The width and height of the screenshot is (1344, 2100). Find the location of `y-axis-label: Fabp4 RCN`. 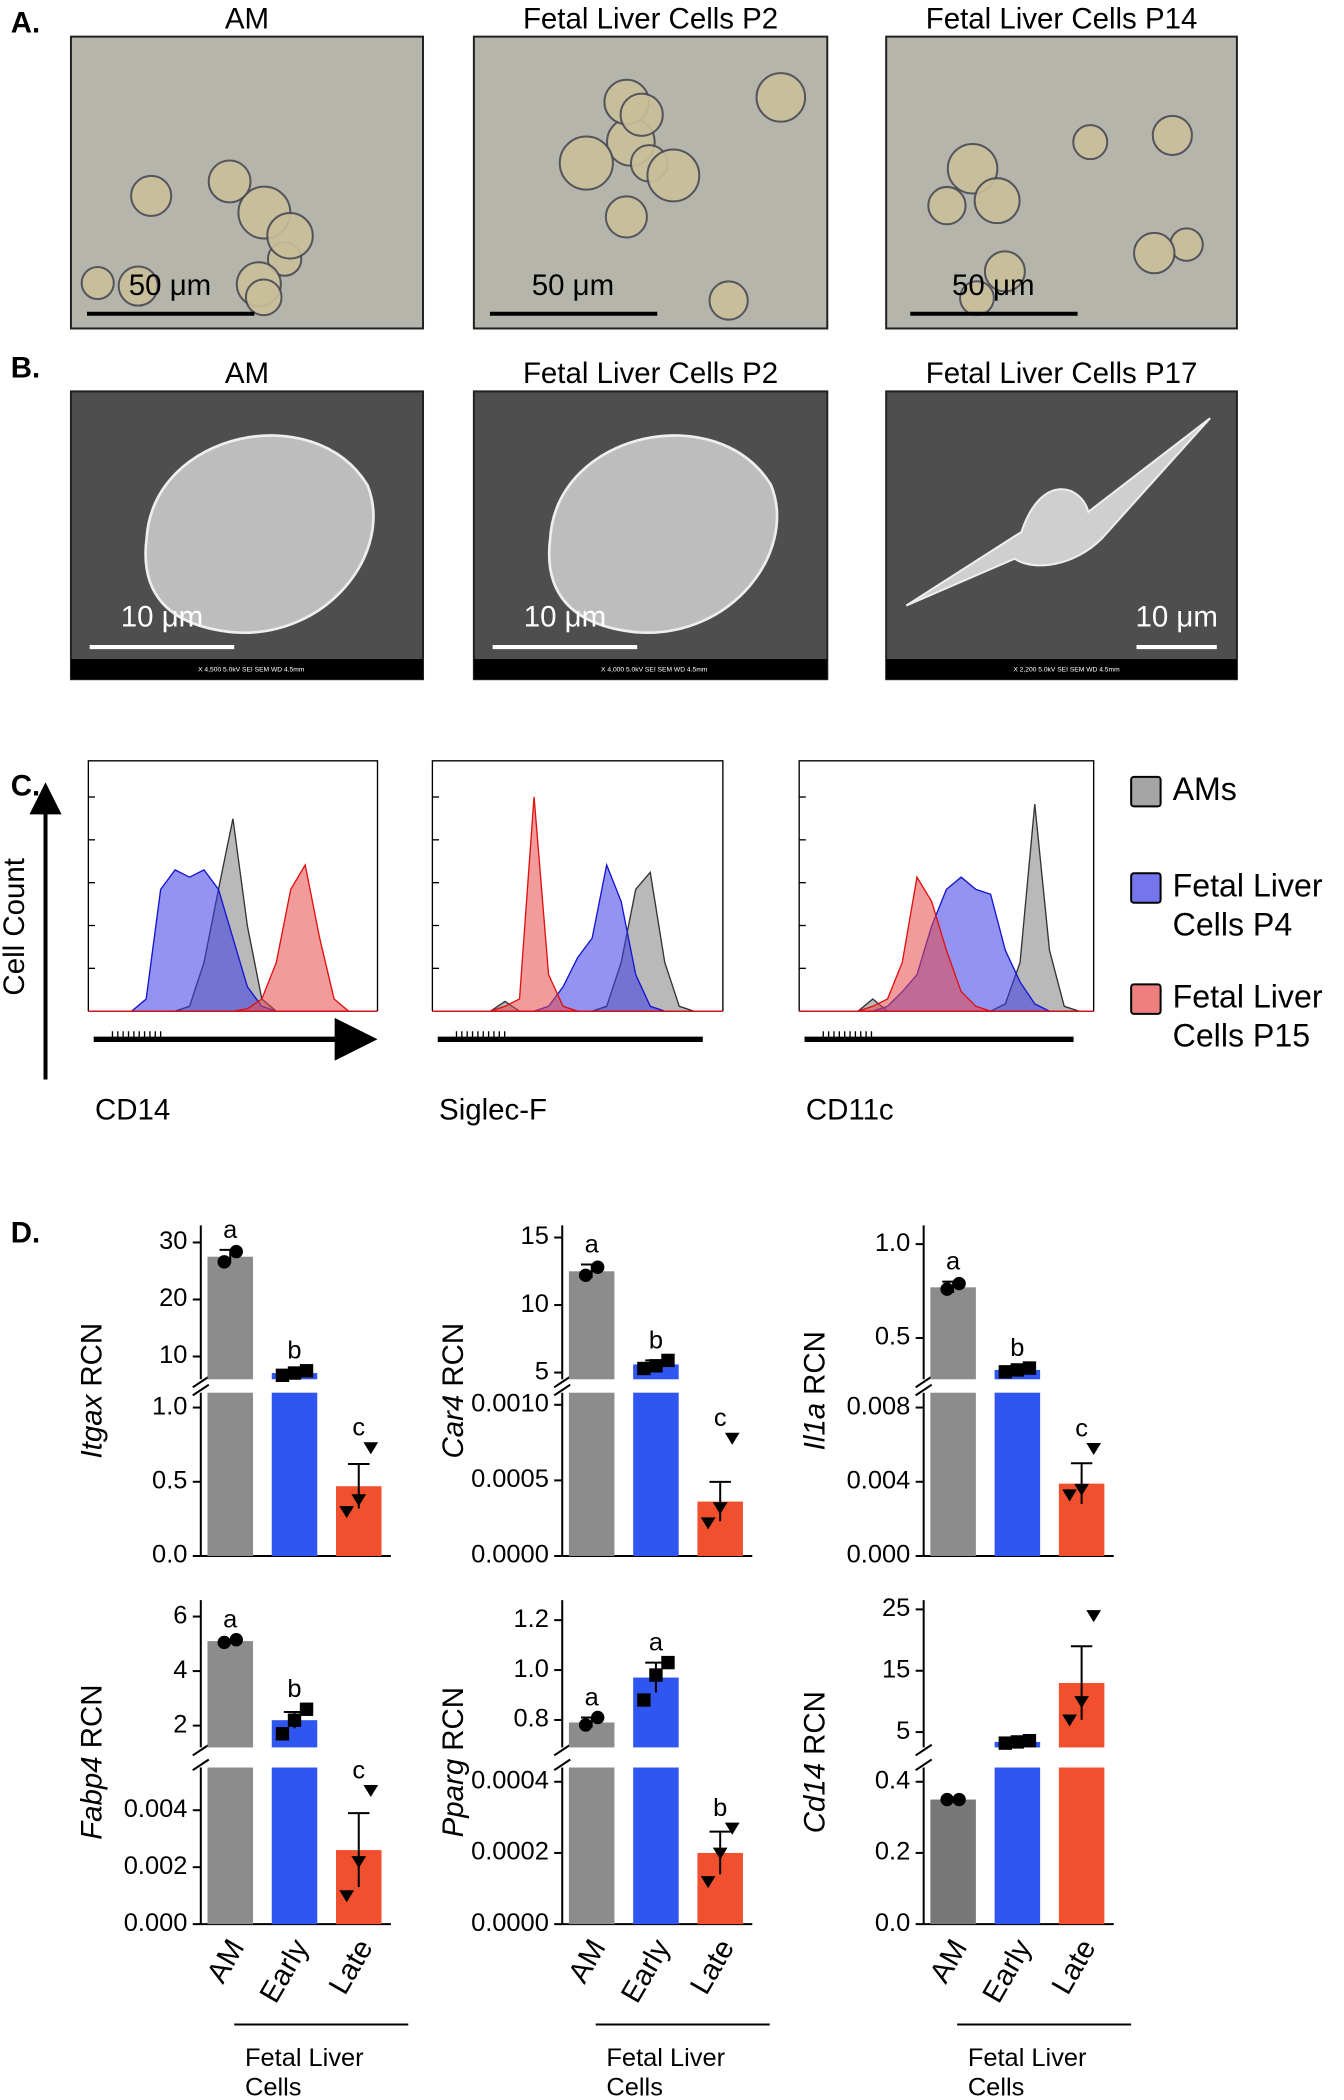

y-axis-label: Fabp4 RCN is located at coordinates (91, 1762).